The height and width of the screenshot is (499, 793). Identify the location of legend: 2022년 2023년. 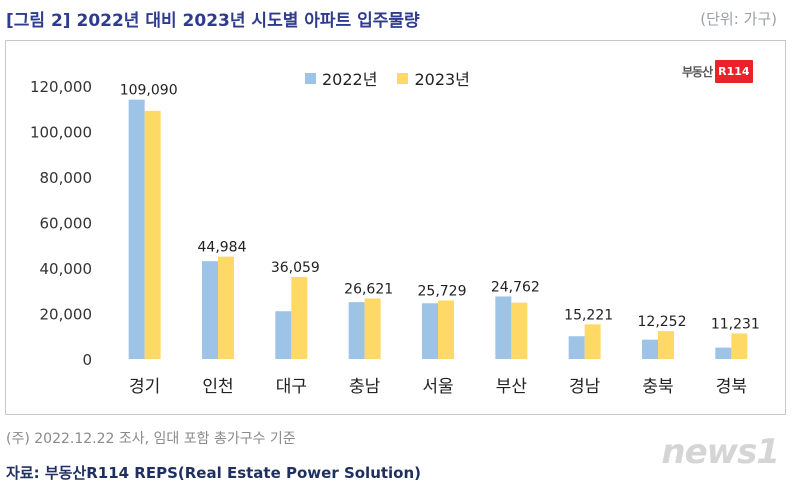
(387, 78).